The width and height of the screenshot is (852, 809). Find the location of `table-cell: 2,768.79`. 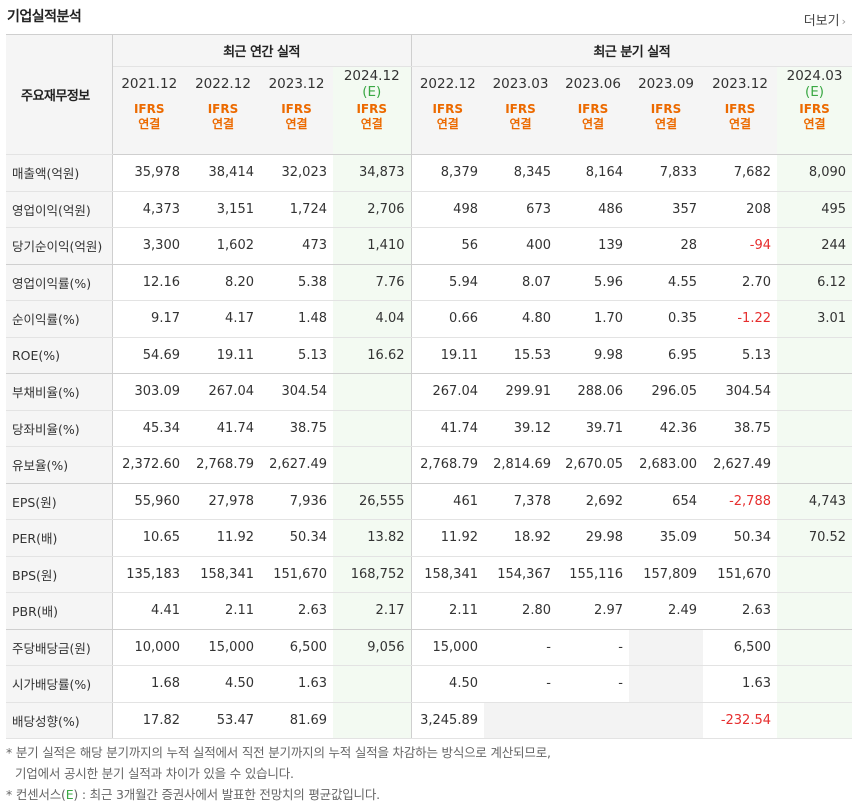

table-cell: 2,768.79 is located at coordinates (447, 465).